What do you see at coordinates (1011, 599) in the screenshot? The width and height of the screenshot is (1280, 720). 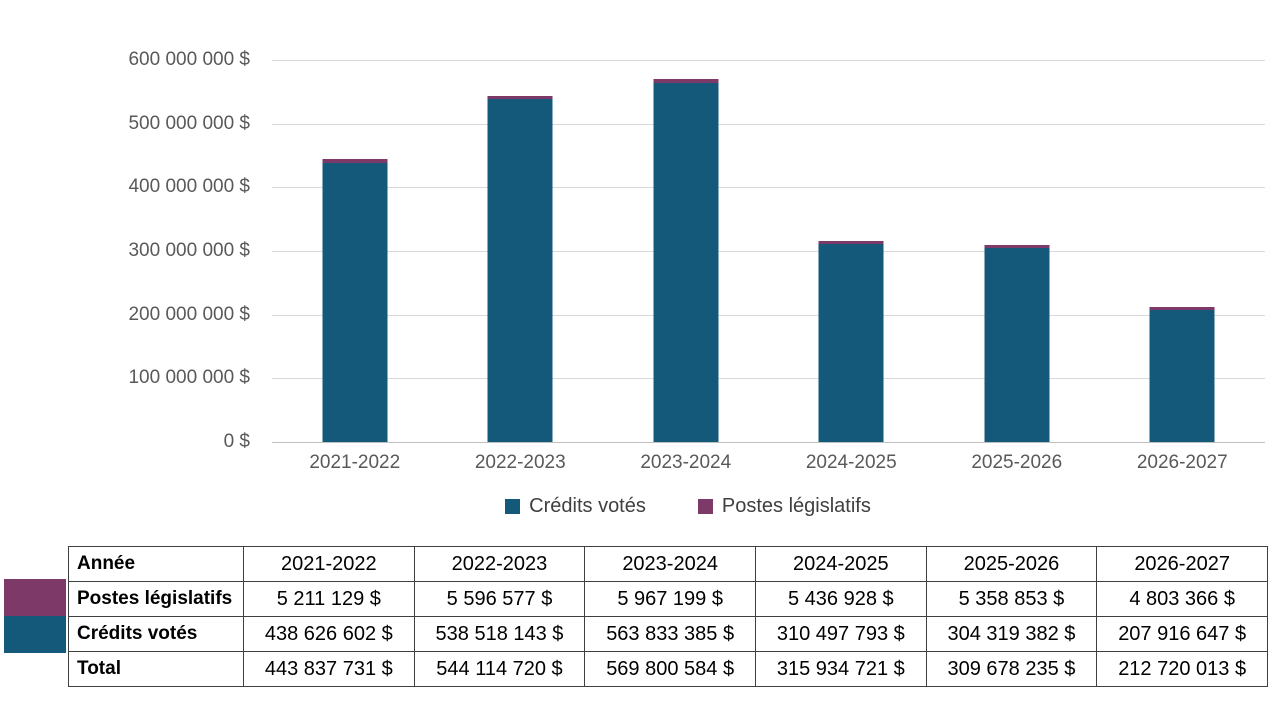 I see `table-cell: 5 358 853 $` at bounding box center [1011, 599].